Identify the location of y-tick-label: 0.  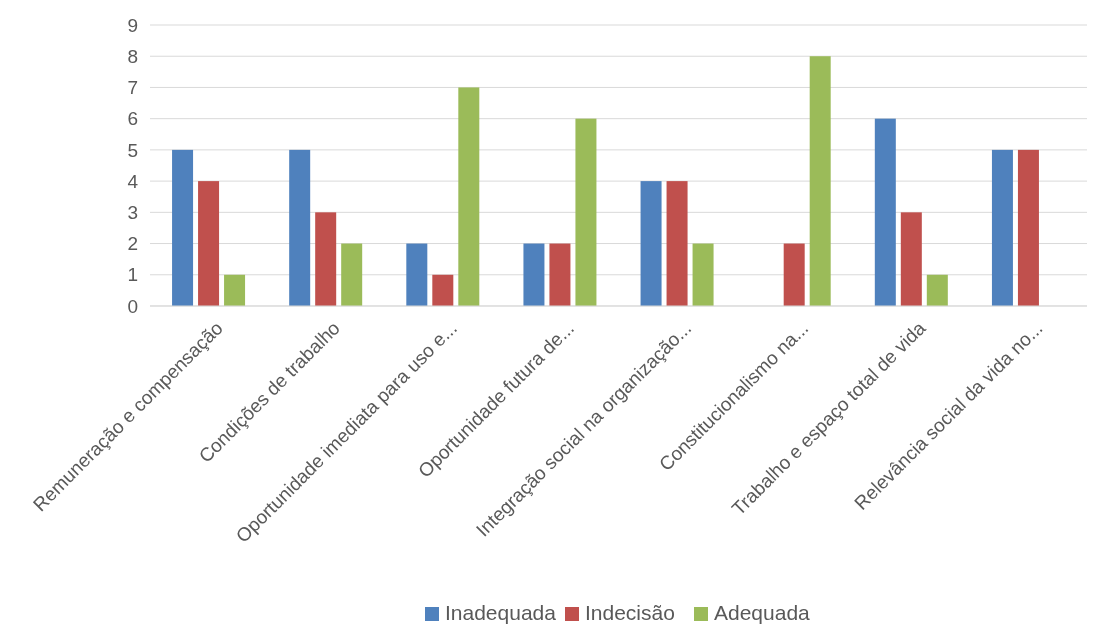
(132, 306).